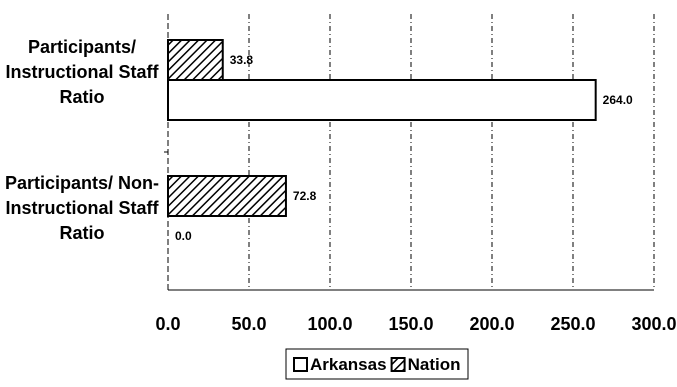 The height and width of the screenshot is (387, 677). Describe the element at coordinates (82, 72) in the screenshot. I see `category-label-1: Participants/Instructional Staff Ratio` at that location.